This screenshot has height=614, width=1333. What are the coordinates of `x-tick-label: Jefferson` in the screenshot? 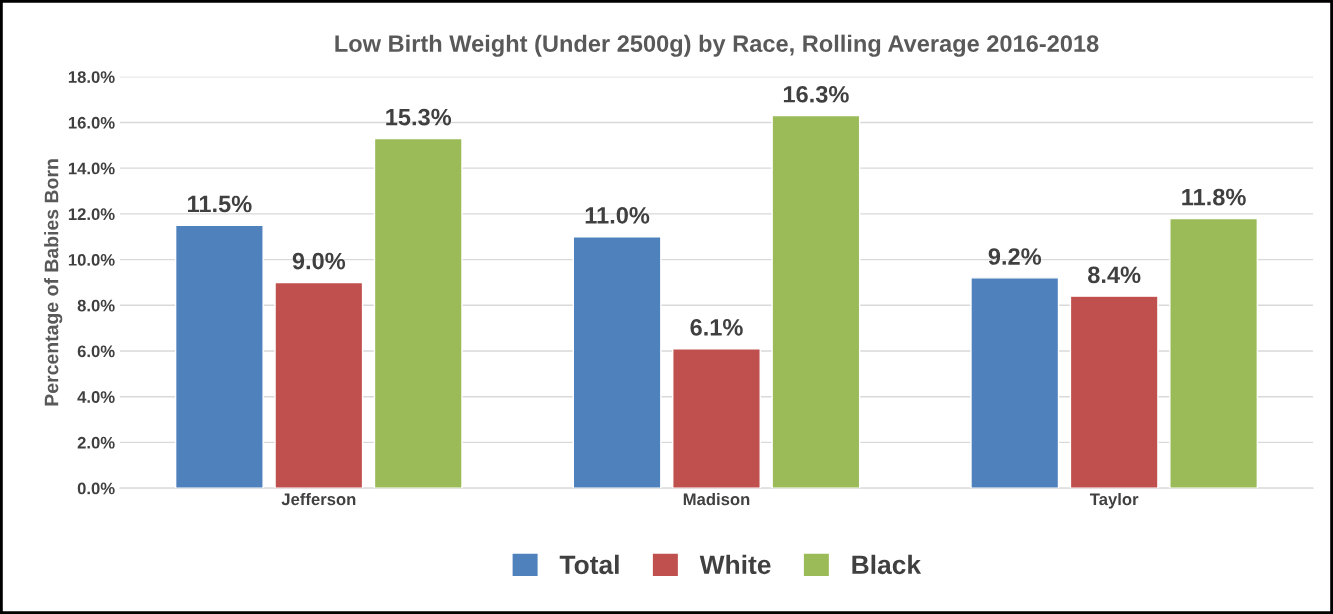 It's located at (318, 499).